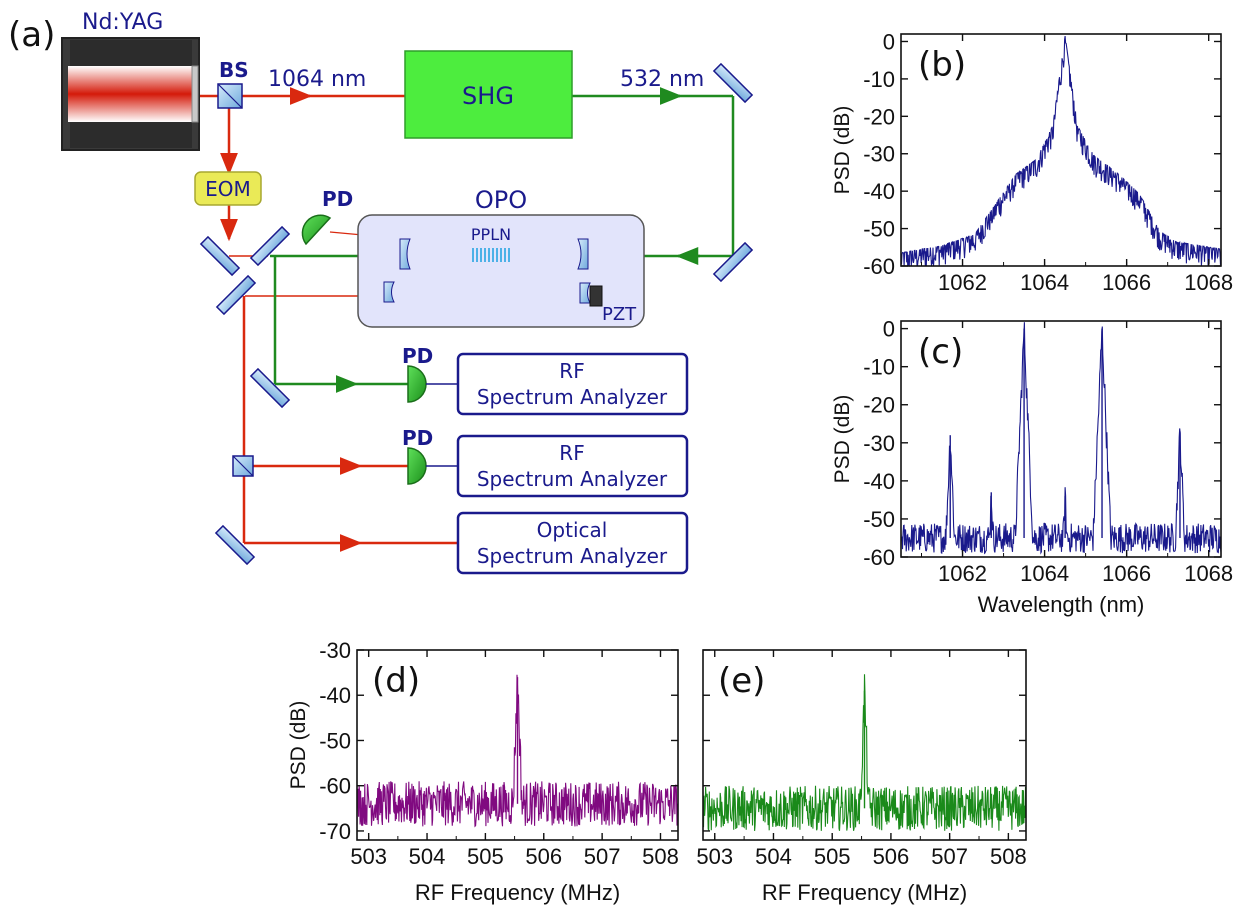 This screenshot has width=1238, height=911. I want to click on optical-spectrum-analyzer: Optical Spectrum Analyzer, so click(572, 543).